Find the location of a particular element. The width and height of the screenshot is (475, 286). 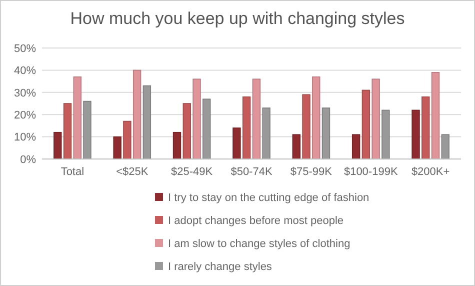

x-tick-label: Total is located at coordinates (72, 172).